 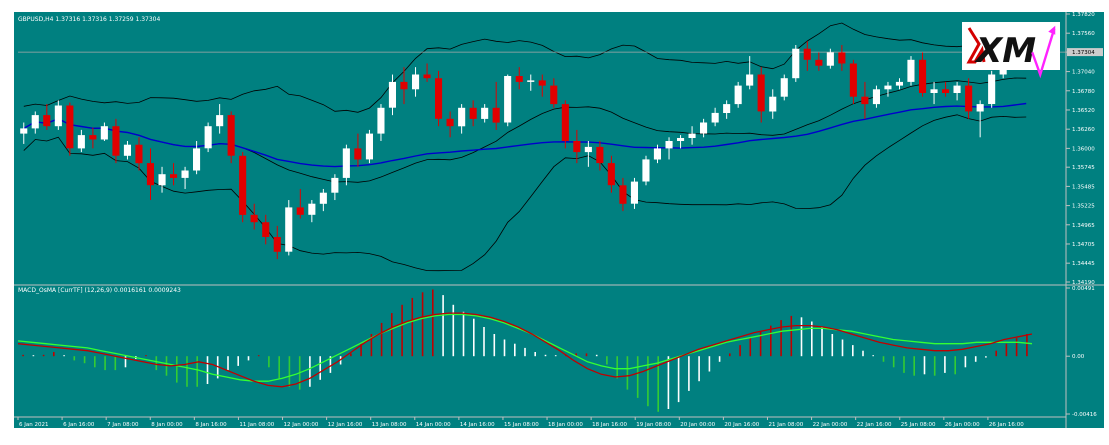 What do you see at coordinates (962, 425) in the screenshot?
I see `time-tick-label: 26 Jan 00:00` at bounding box center [962, 425].